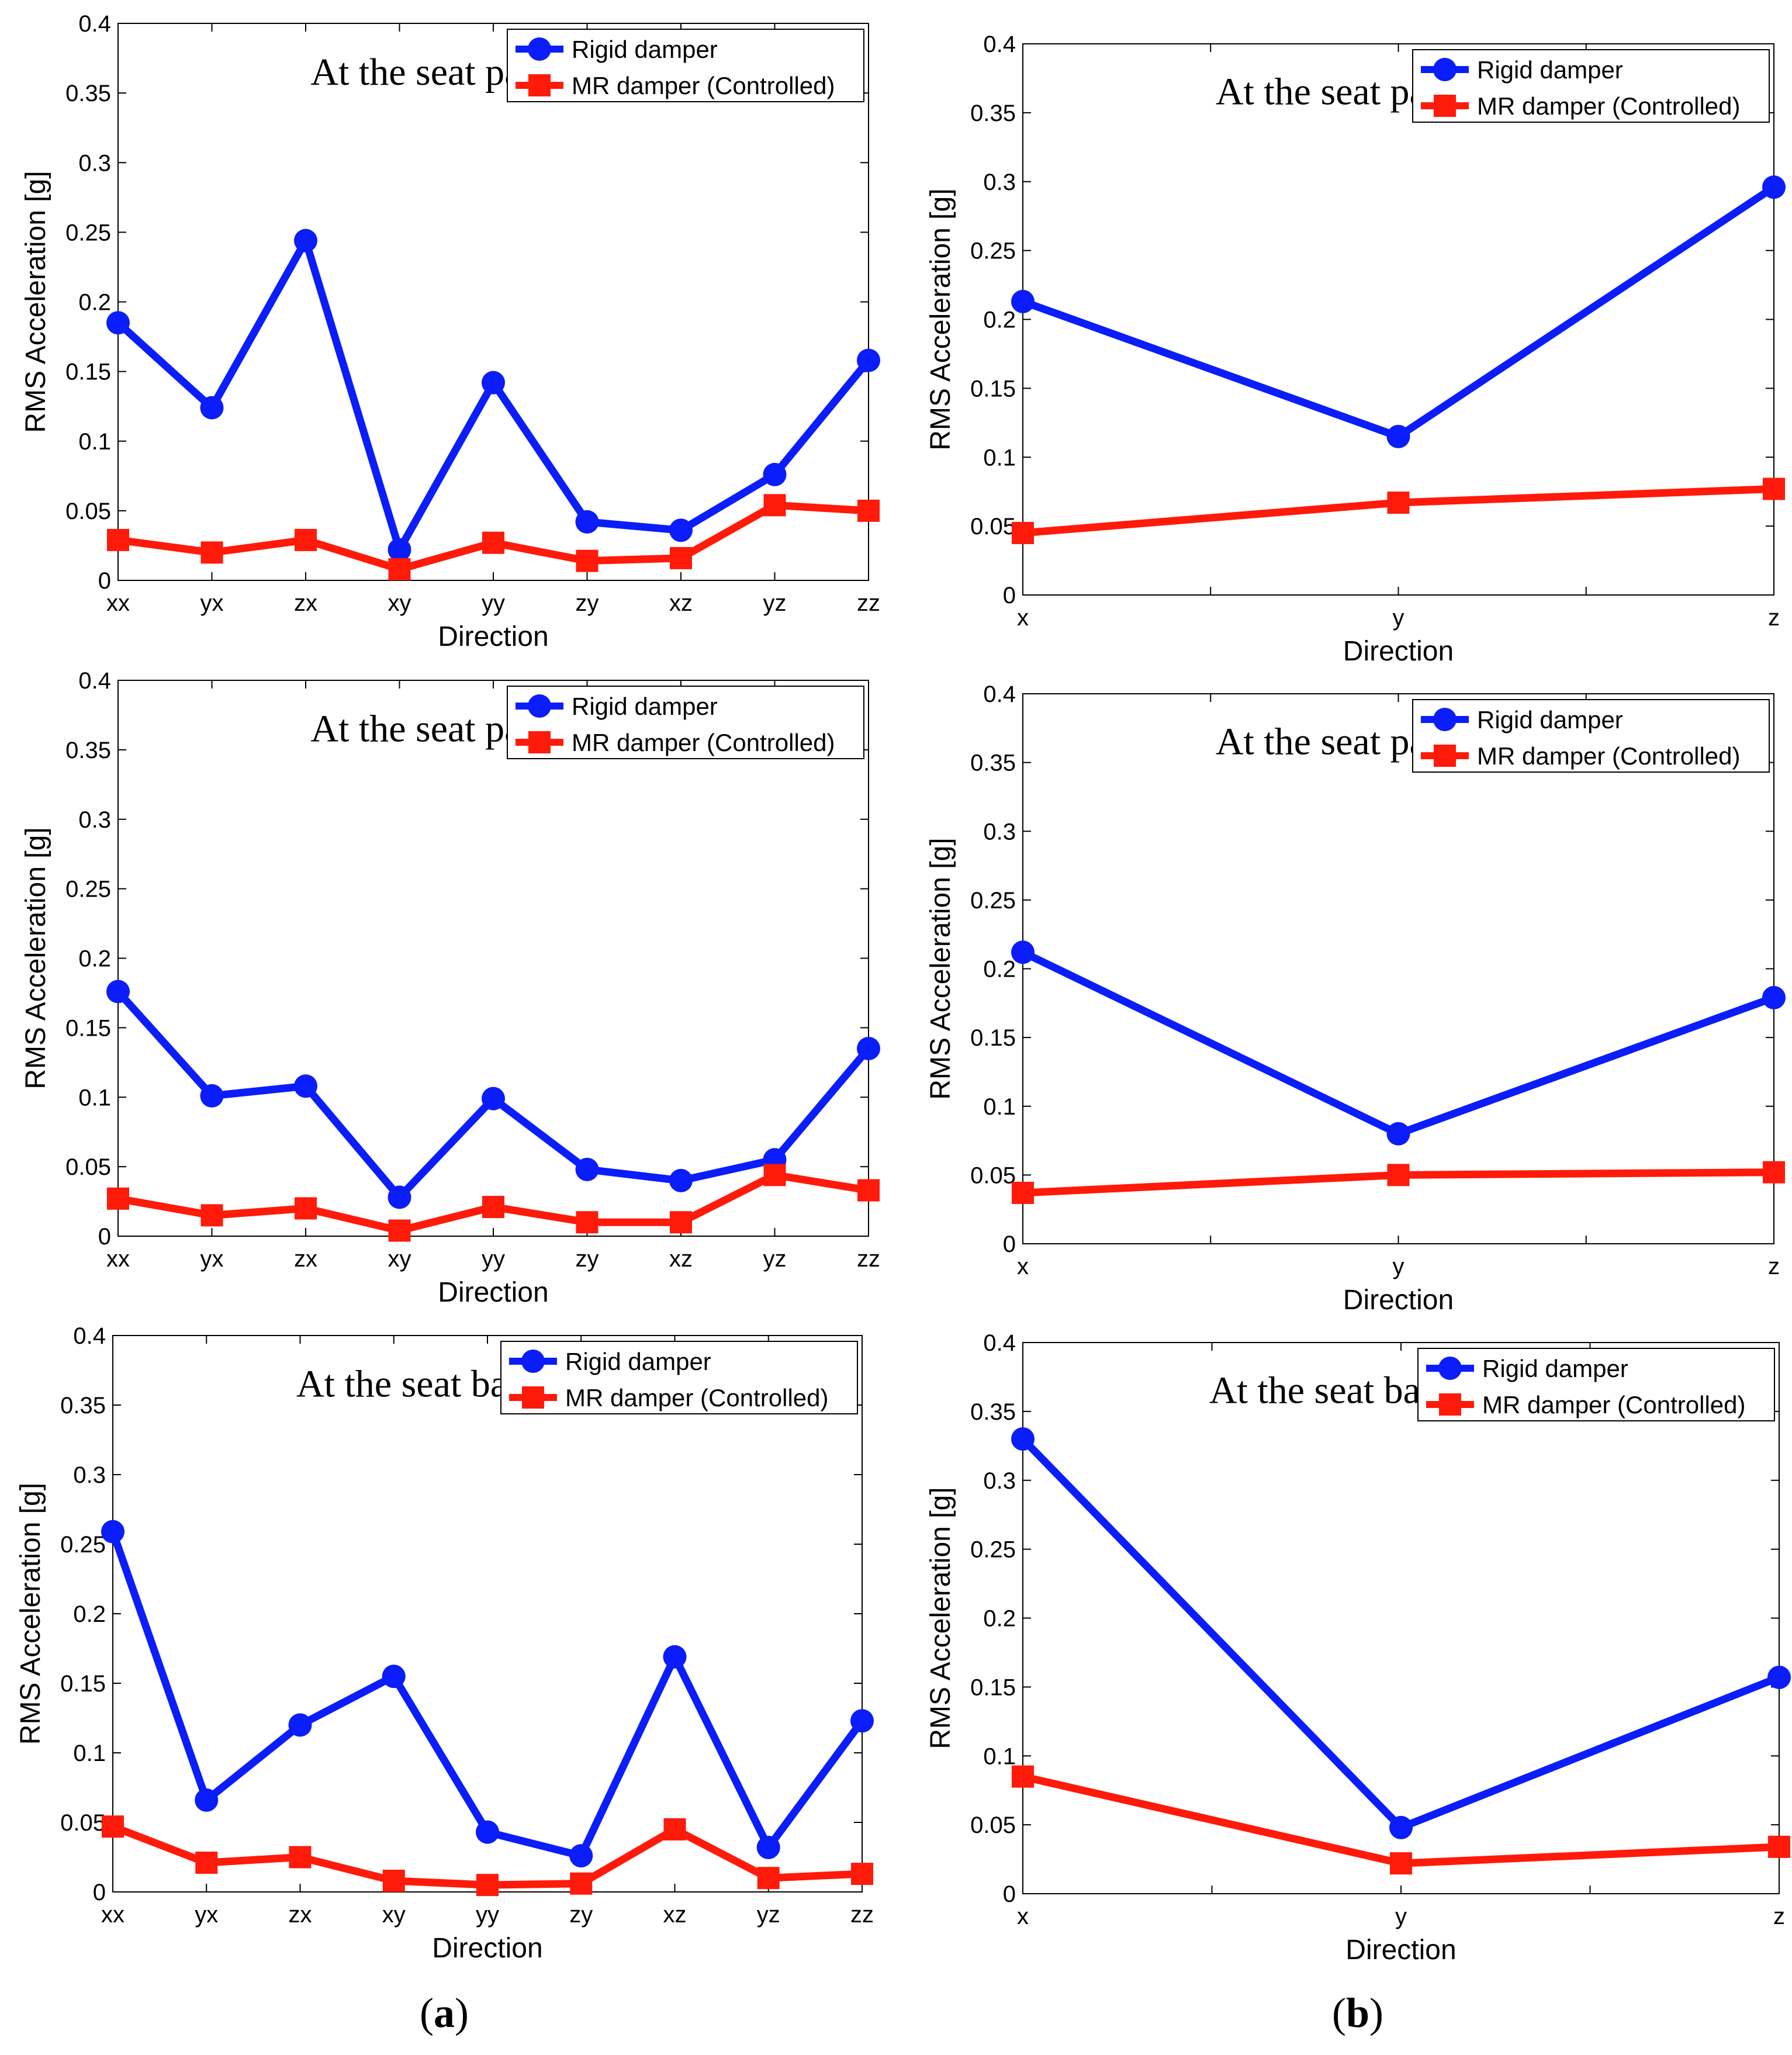 The height and width of the screenshot is (2055, 1792). I want to click on x-tick-label: yy, so click(493, 603).